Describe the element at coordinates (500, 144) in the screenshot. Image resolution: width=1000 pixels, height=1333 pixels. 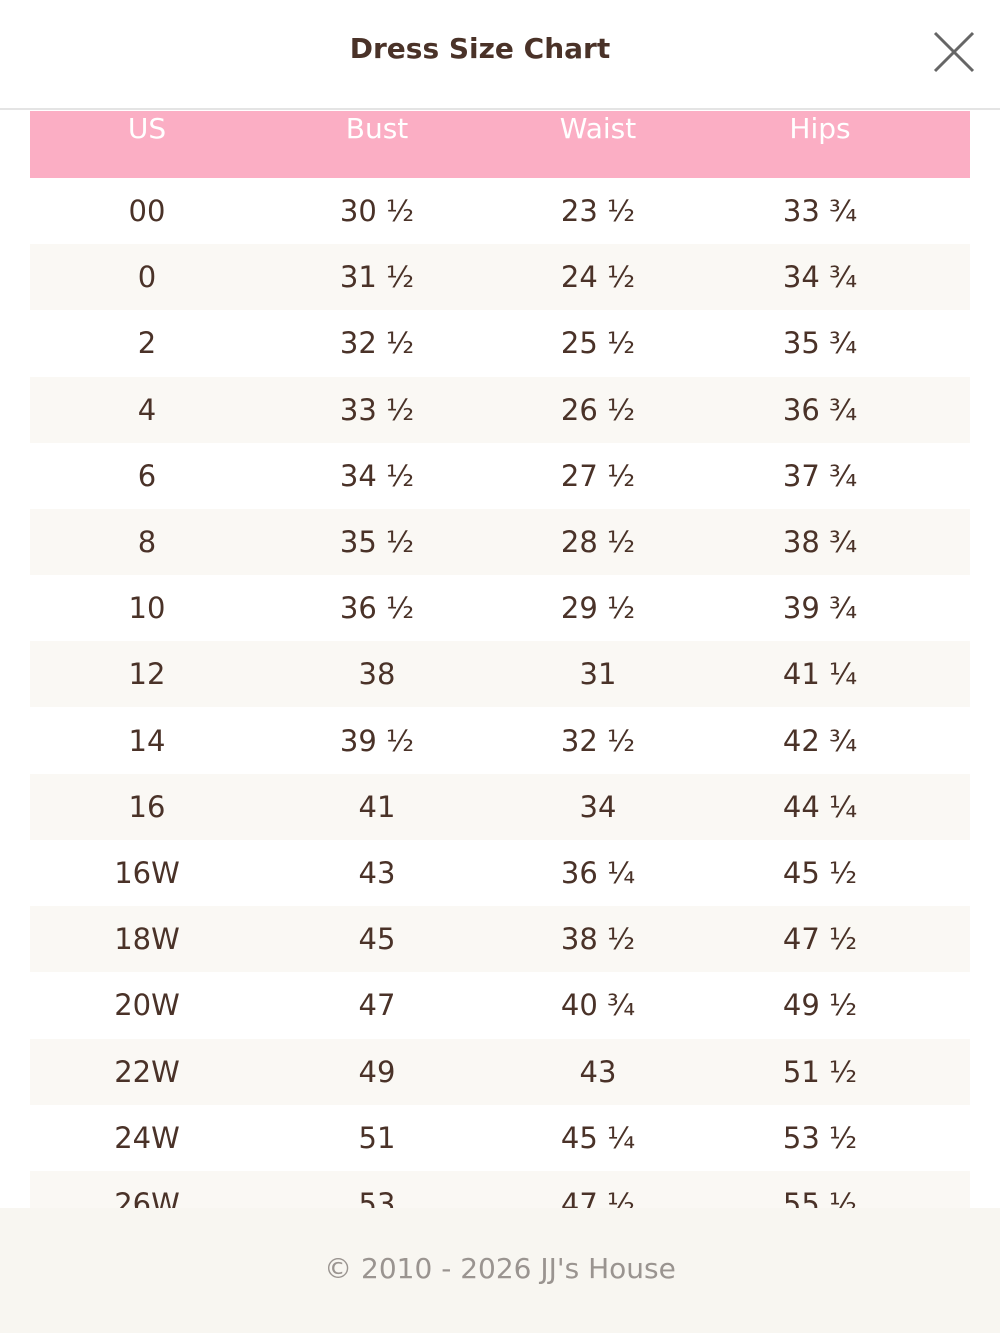
I see `table-header: US Bust Waist Hips` at that location.